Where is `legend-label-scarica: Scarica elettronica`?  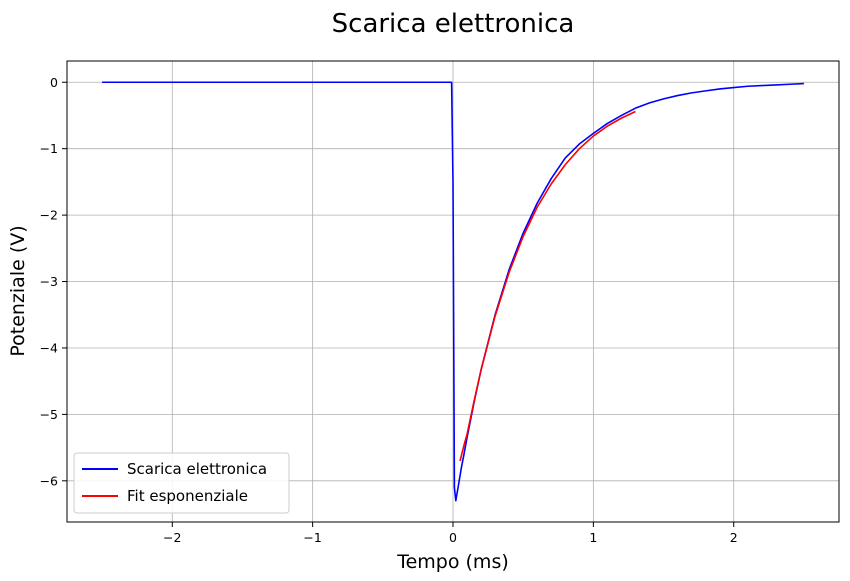
legend-label-scarica: Scarica elettronica is located at coordinates (197, 469).